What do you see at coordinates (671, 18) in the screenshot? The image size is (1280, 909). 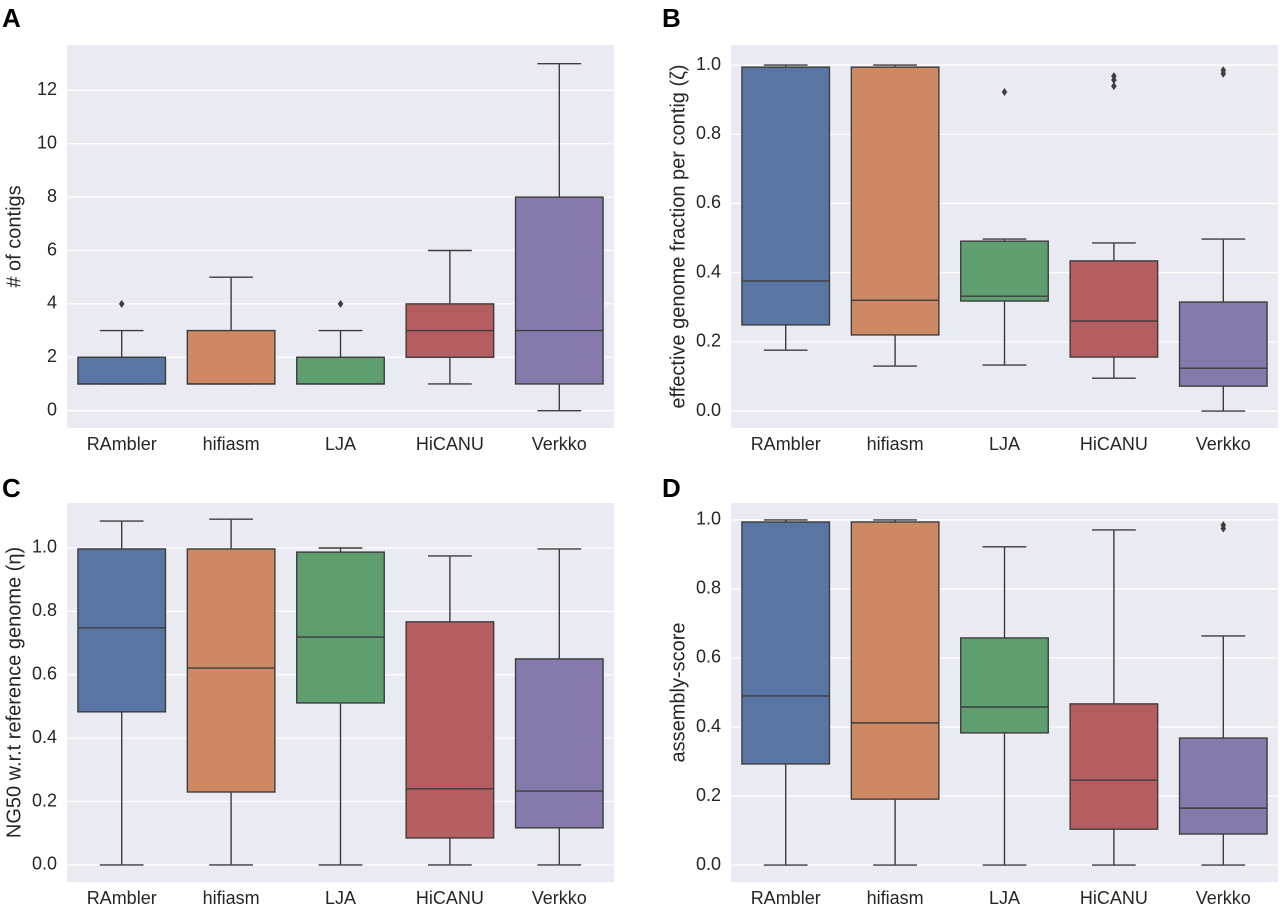 I see `panel-label: B` at bounding box center [671, 18].